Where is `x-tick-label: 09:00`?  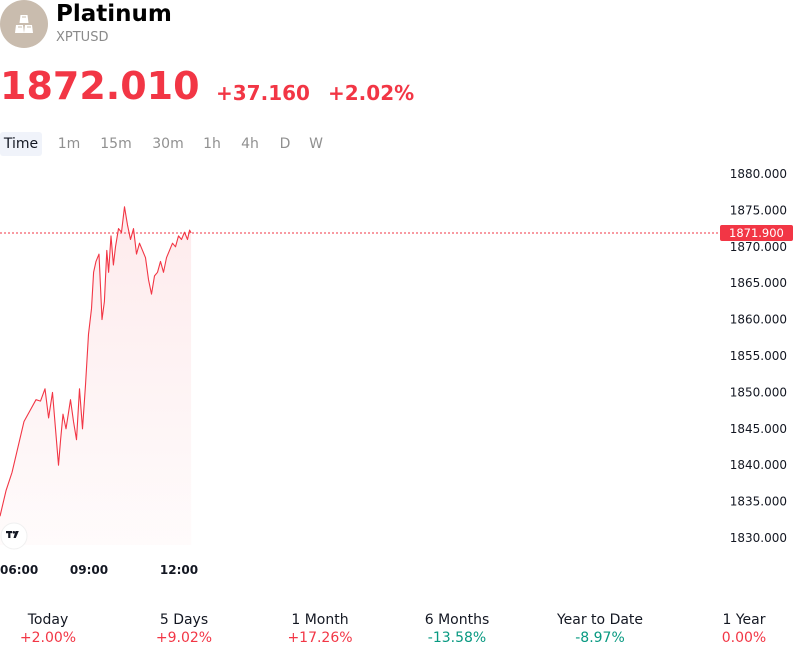 x-tick-label: 09:00 is located at coordinates (89, 570).